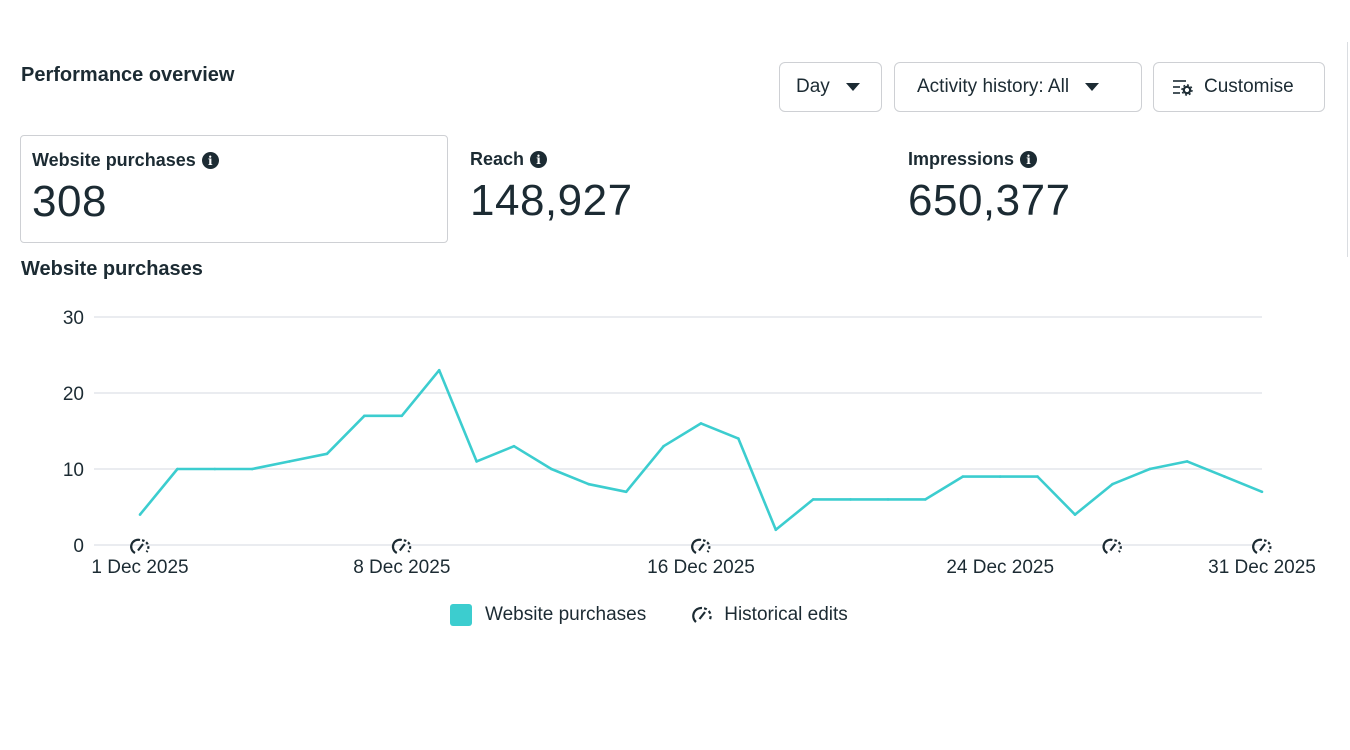  I want to click on x-tick-label: 8 Dec 2025, so click(401, 567).